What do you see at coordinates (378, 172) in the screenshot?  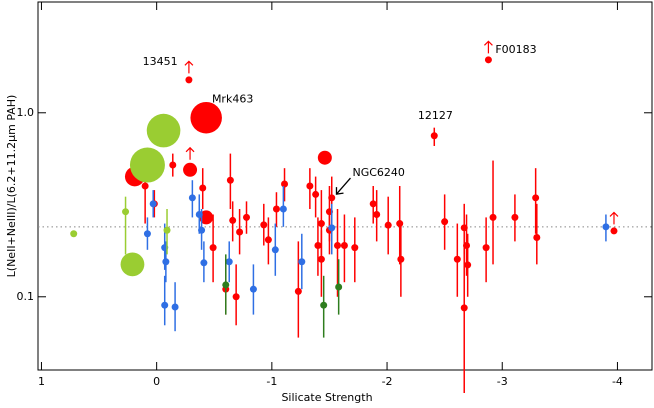 I see `annotation: NGC6240` at bounding box center [378, 172].